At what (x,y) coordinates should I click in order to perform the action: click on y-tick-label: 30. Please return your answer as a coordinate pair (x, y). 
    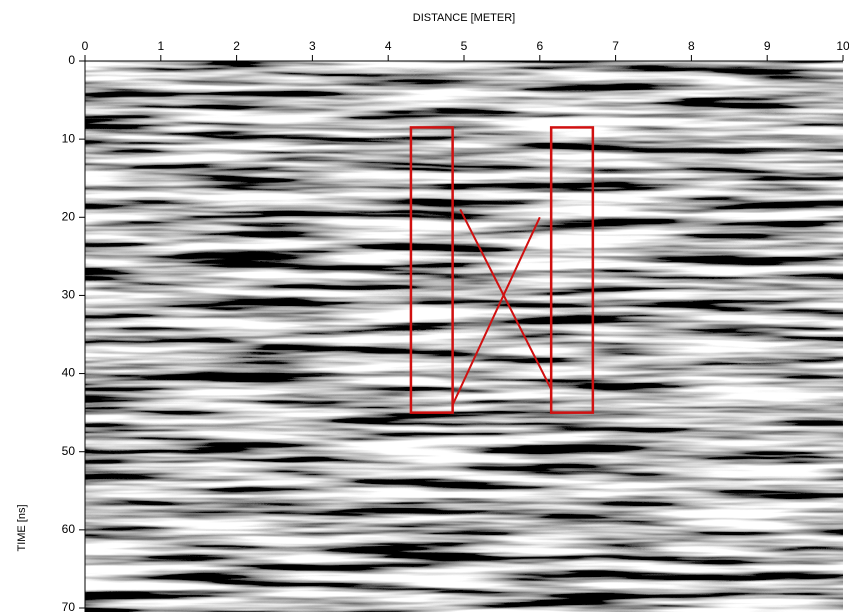
    Looking at the image, I should click on (69, 295).